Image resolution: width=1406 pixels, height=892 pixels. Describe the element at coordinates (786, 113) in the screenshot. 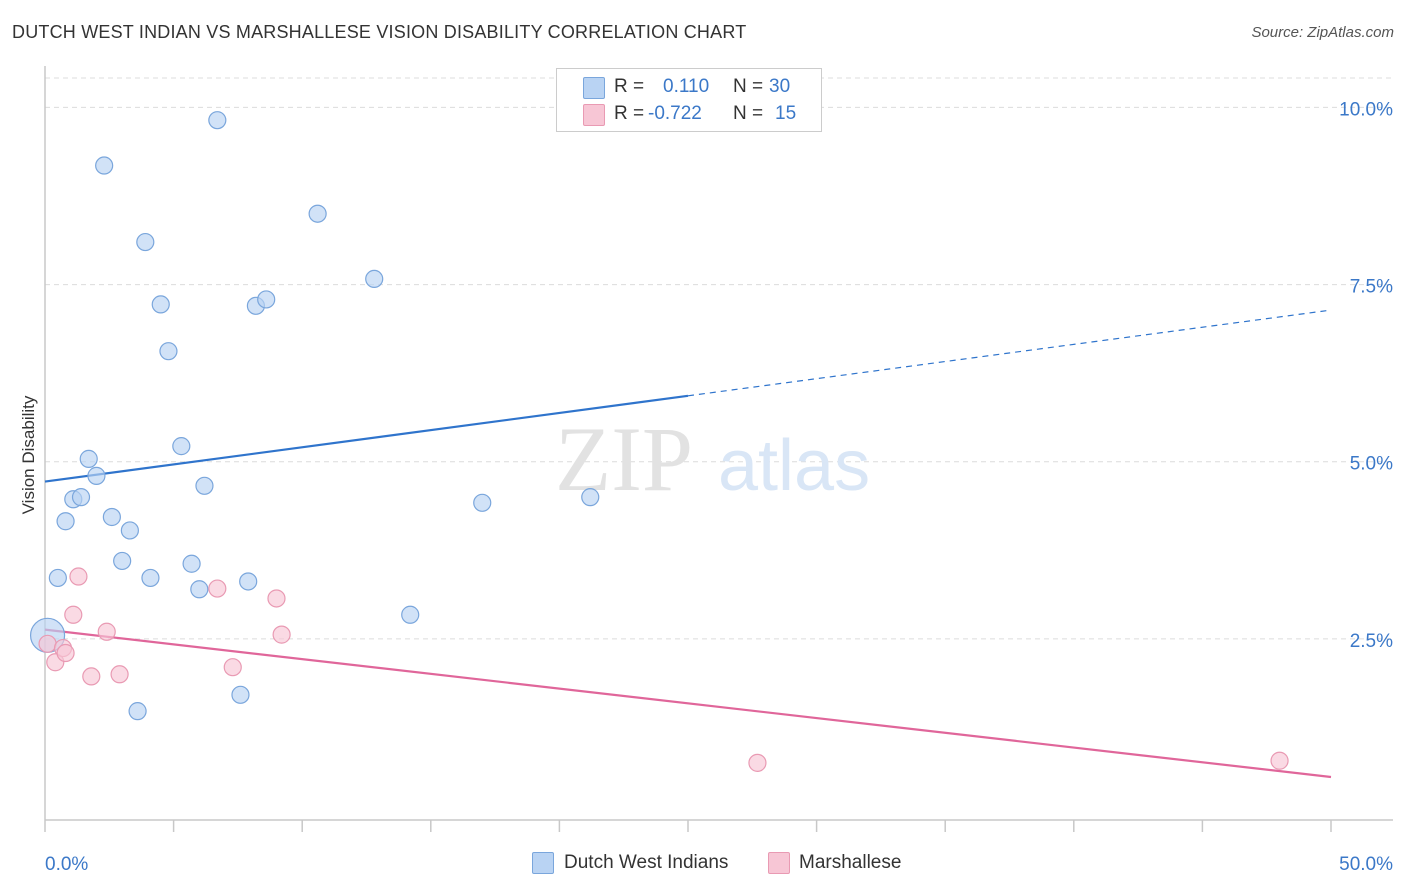

I see `n-value: 15` at that location.